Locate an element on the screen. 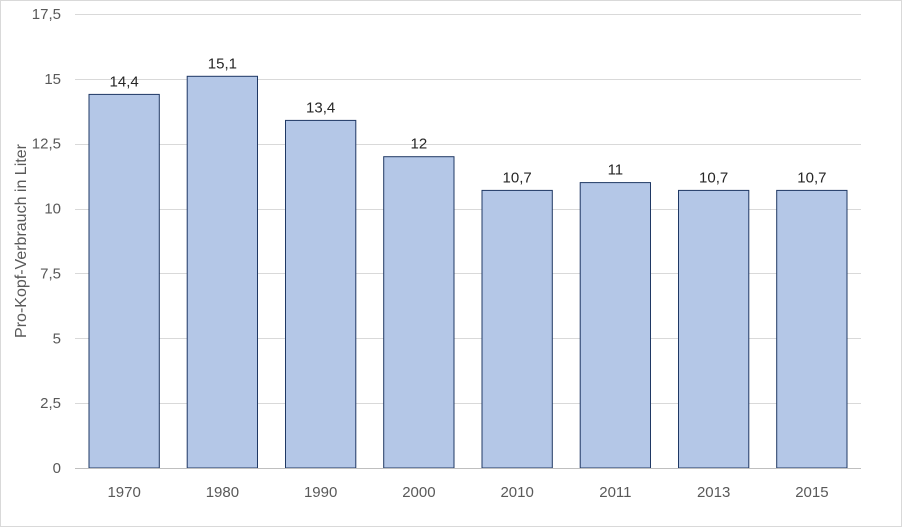 This screenshot has height=527, width=902. x-tick-label-2011: 2011 is located at coordinates (615, 492).